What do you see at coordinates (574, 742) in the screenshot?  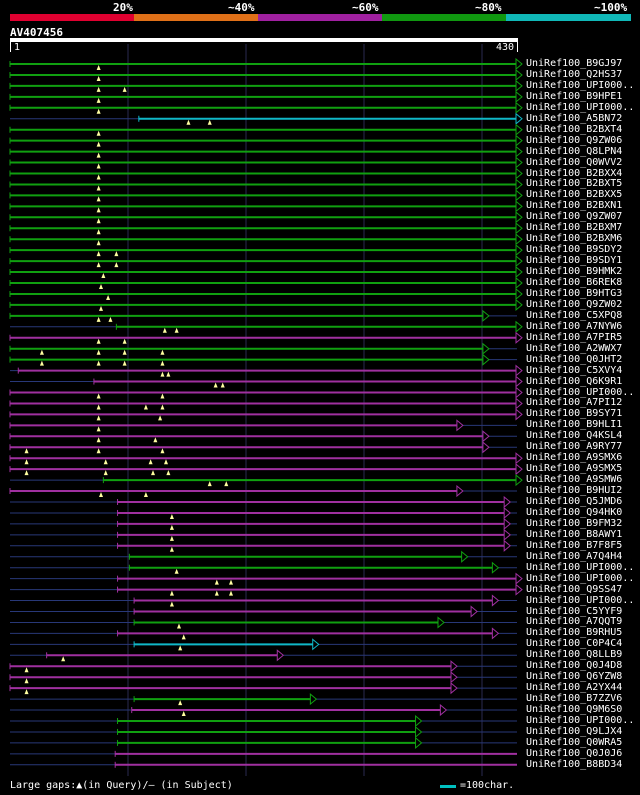 I see `hit-label: UniRef100_Q0WRA5` at bounding box center [574, 742].